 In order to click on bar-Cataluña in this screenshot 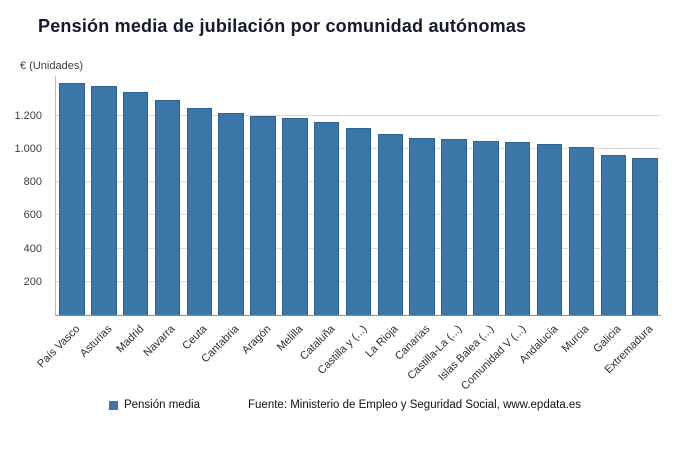, I will do `click(326, 218)`.